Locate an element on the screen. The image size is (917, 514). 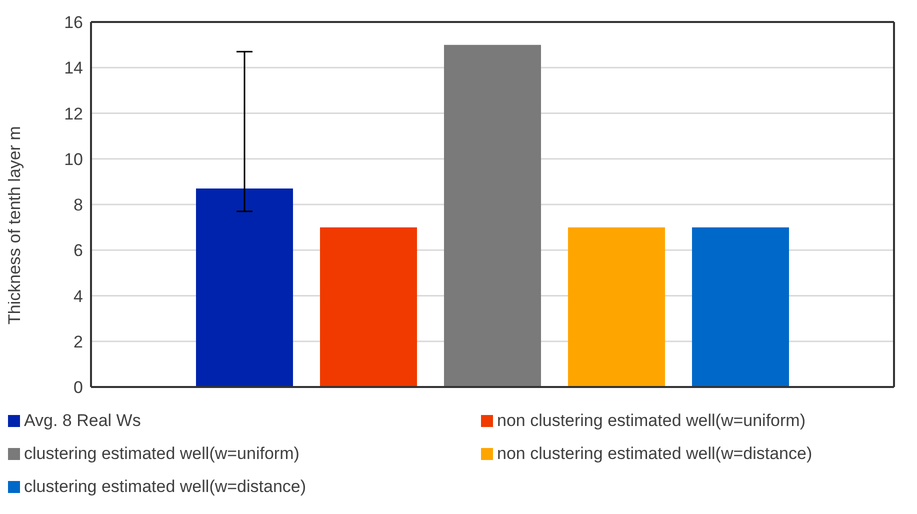
legend-label: clustering estimated well(w=uniform) is located at coordinates (162, 454).